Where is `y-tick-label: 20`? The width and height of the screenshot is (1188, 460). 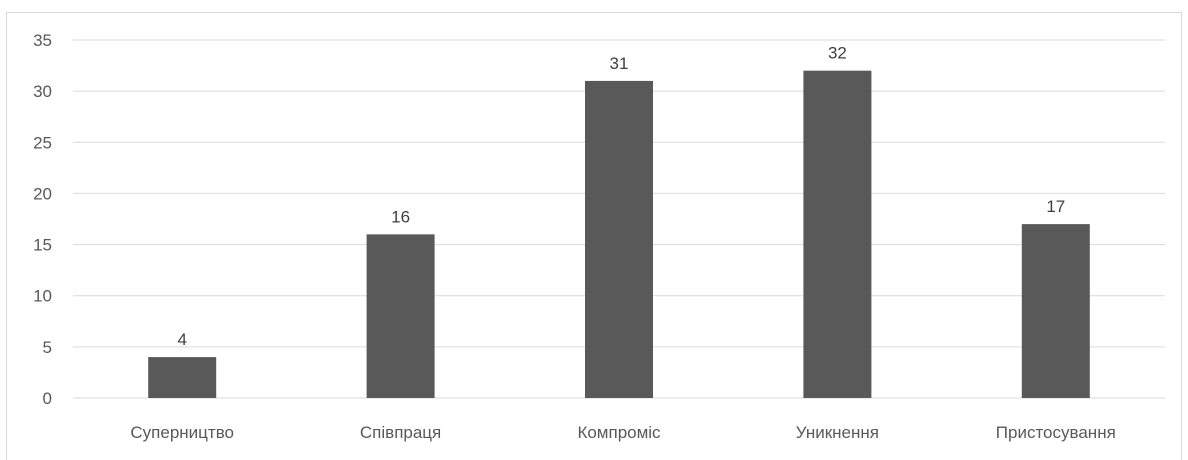
y-tick-label: 20 is located at coordinates (42, 193).